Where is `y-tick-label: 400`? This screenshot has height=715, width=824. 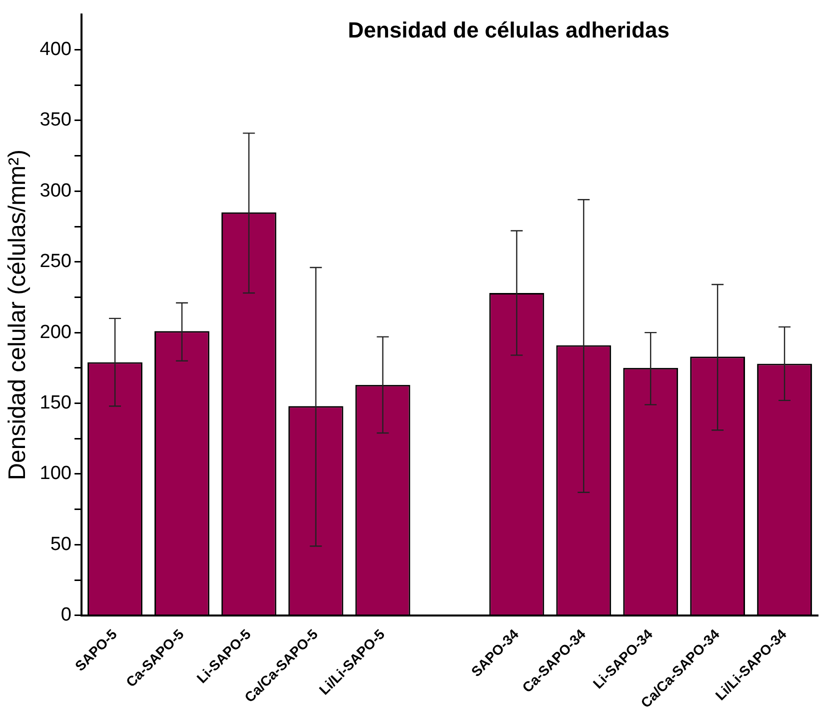 y-tick-label: 400 is located at coordinates (56, 49).